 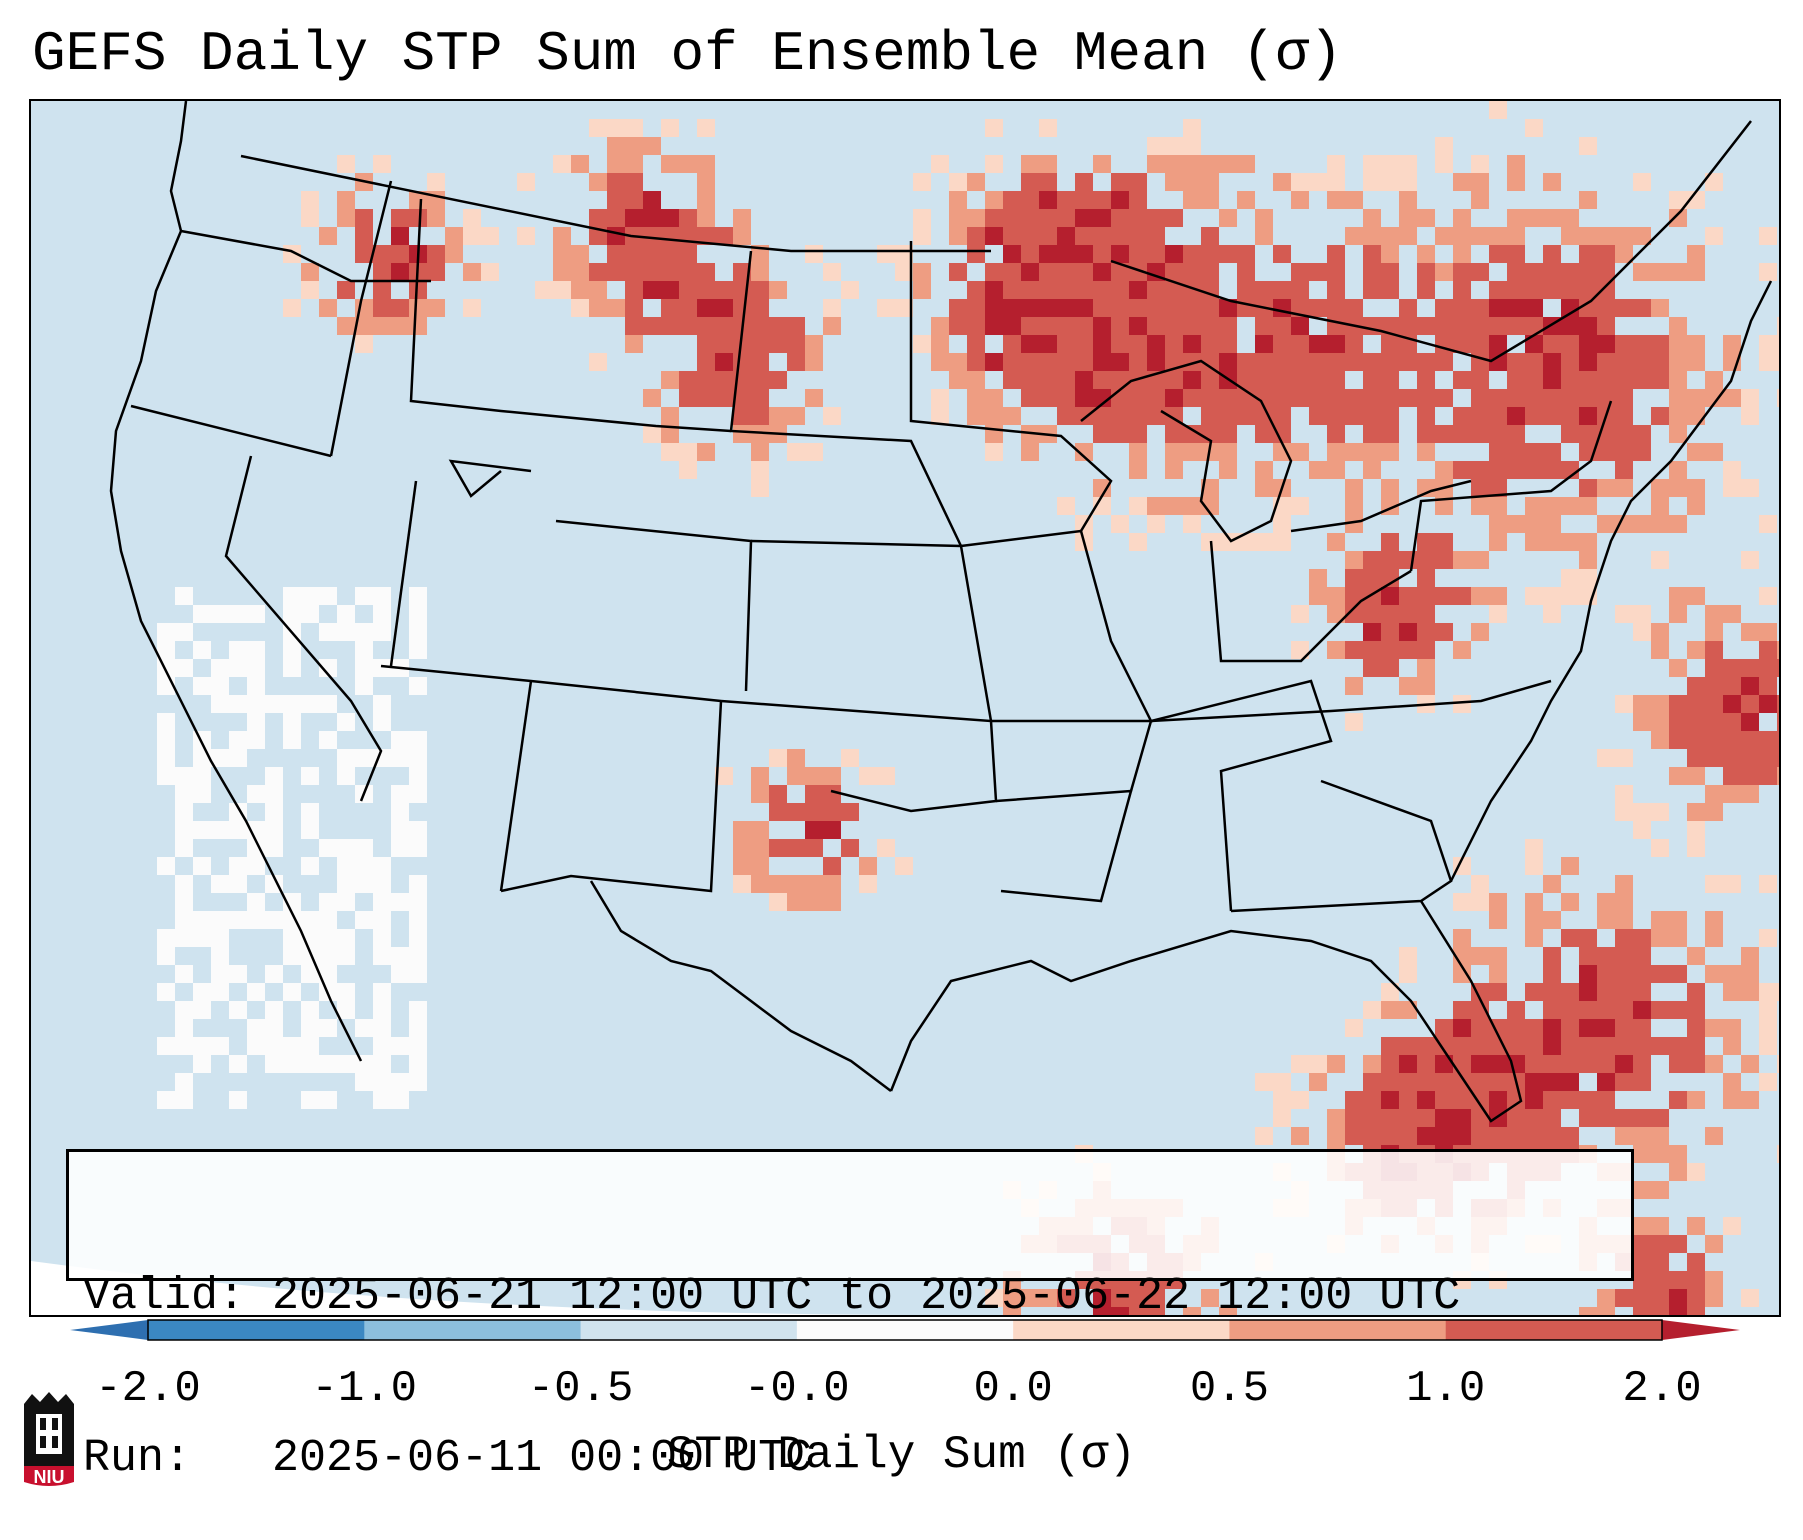 I want to click on sd-nd, so click(x=846, y=398).